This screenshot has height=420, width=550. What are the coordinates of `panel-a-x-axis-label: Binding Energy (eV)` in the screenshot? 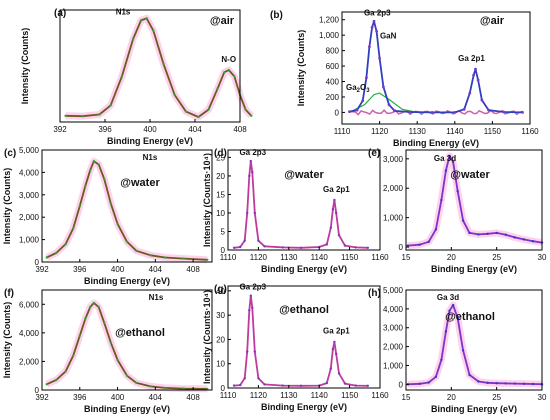 It's located at (150, 141).